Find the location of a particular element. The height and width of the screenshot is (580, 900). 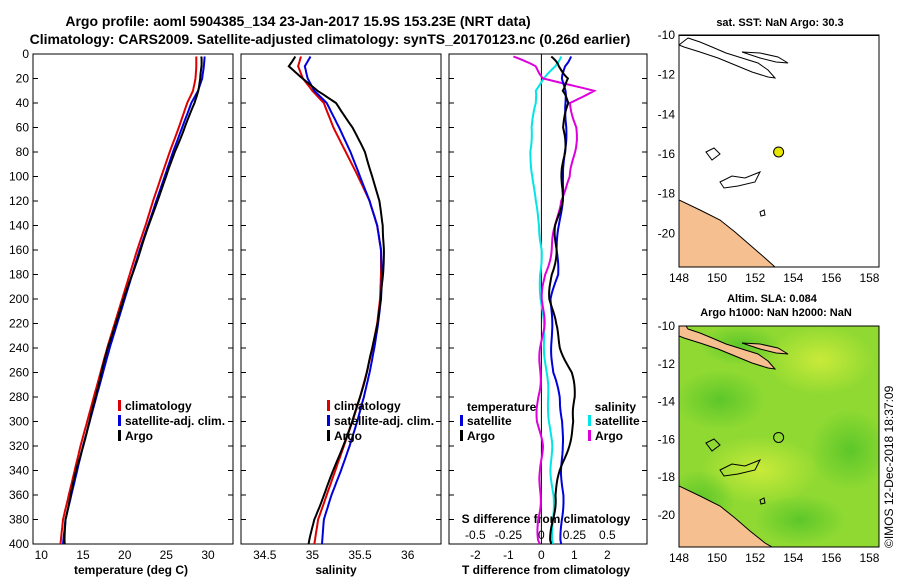

depth-tick-label: 60 is located at coordinates (23, 128).